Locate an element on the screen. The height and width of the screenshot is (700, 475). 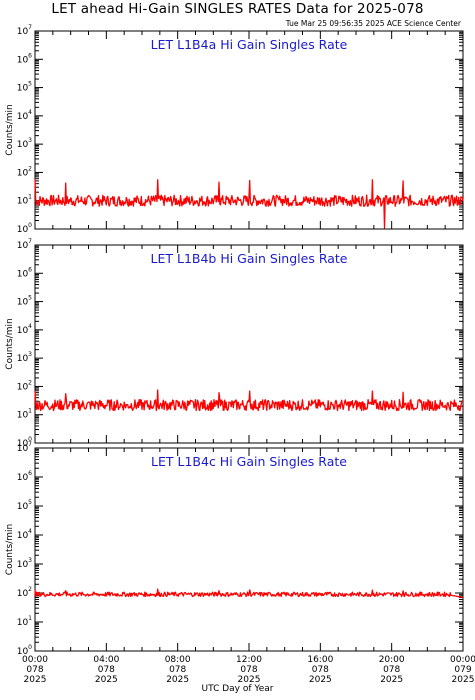
panel-title: LET L1B4a Hi Gain Singles Rate is located at coordinates (249, 44).